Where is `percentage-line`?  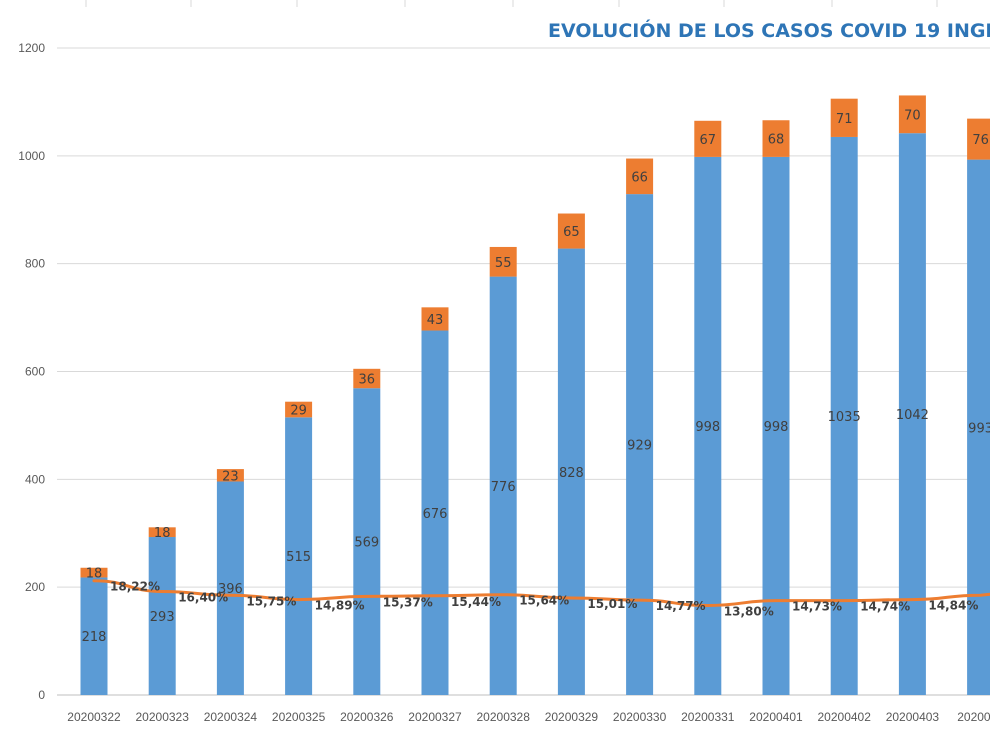
percentage-line is located at coordinates (541, 593).